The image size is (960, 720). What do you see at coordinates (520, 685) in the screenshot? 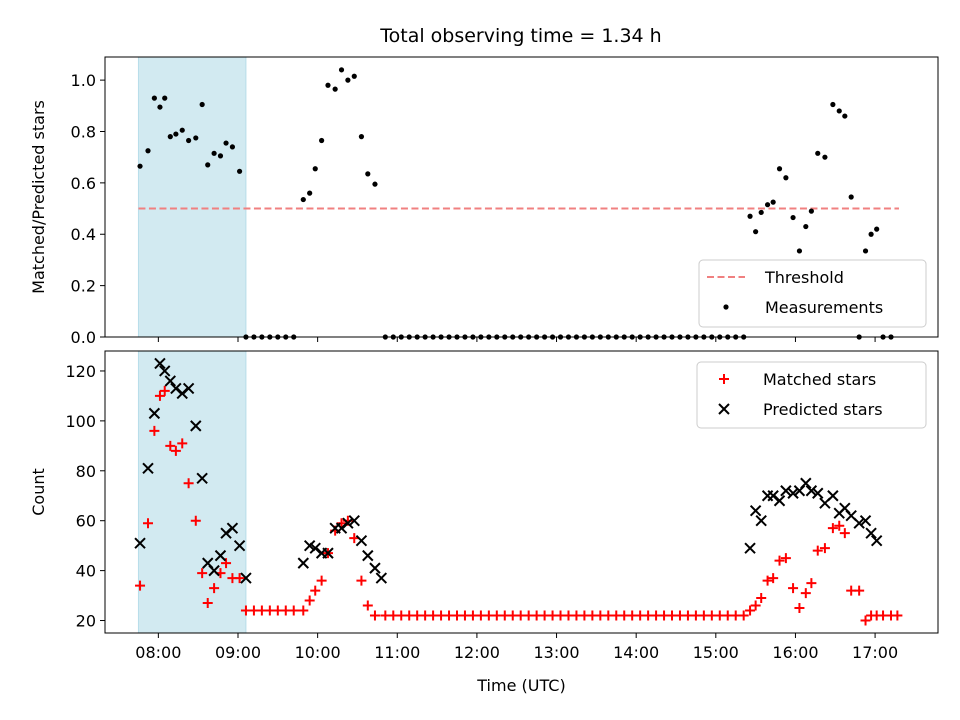
I see `x-axis-label: Time (UTC)` at bounding box center [520, 685].